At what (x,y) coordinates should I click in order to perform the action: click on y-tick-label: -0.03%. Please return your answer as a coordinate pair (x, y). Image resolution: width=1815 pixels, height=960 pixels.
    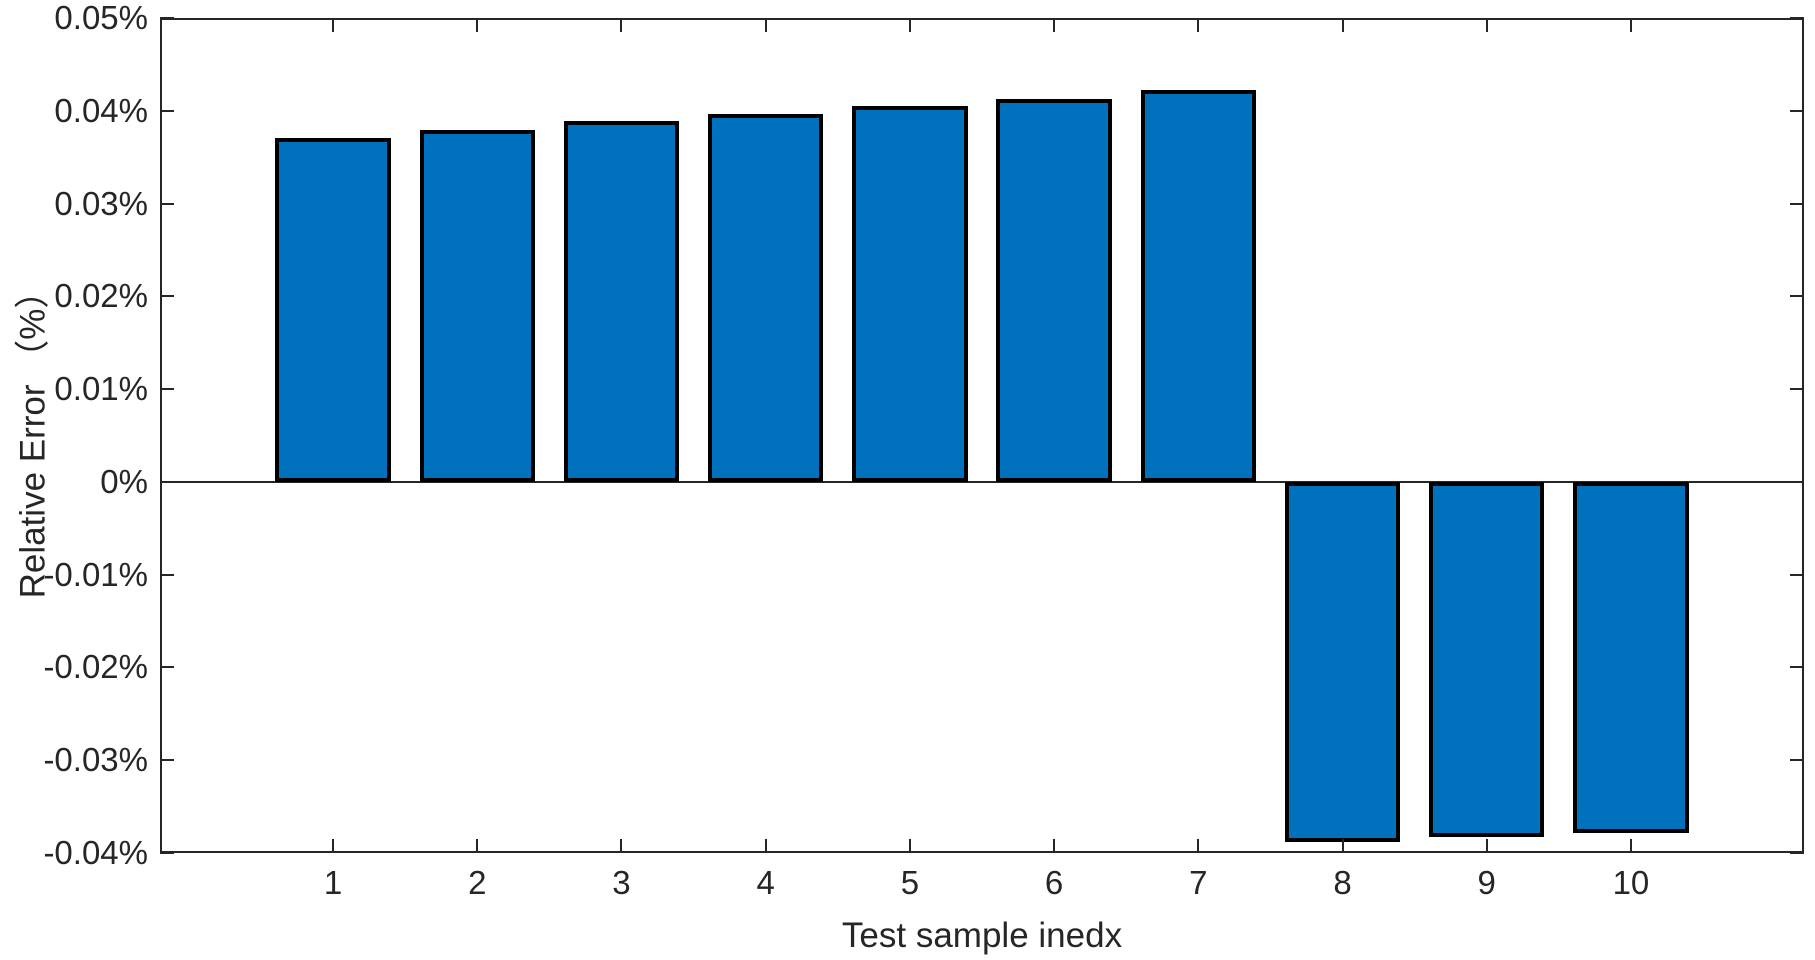
    Looking at the image, I should click on (95, 760).